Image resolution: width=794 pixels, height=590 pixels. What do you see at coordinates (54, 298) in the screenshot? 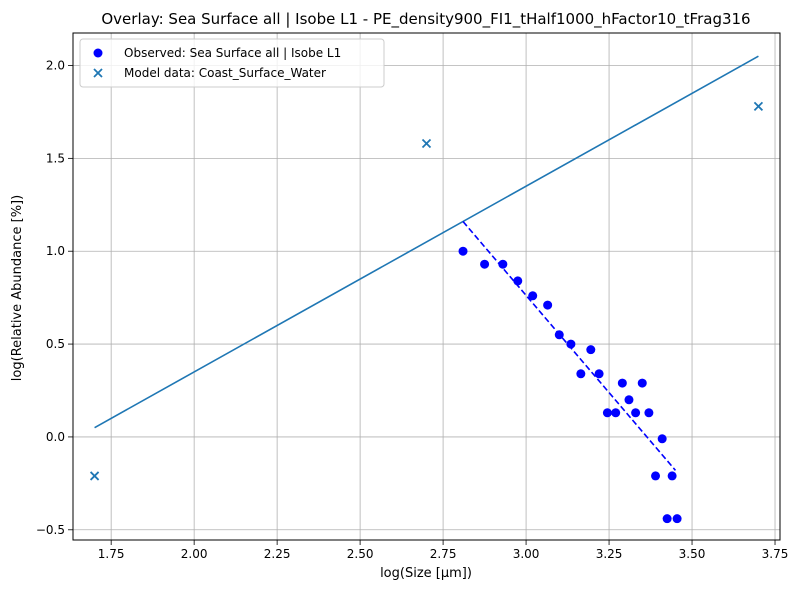
I see `y-ticks: −0.5 0.0 0.5 1.0 1.5 2.0` at bounding box center [54, 298].